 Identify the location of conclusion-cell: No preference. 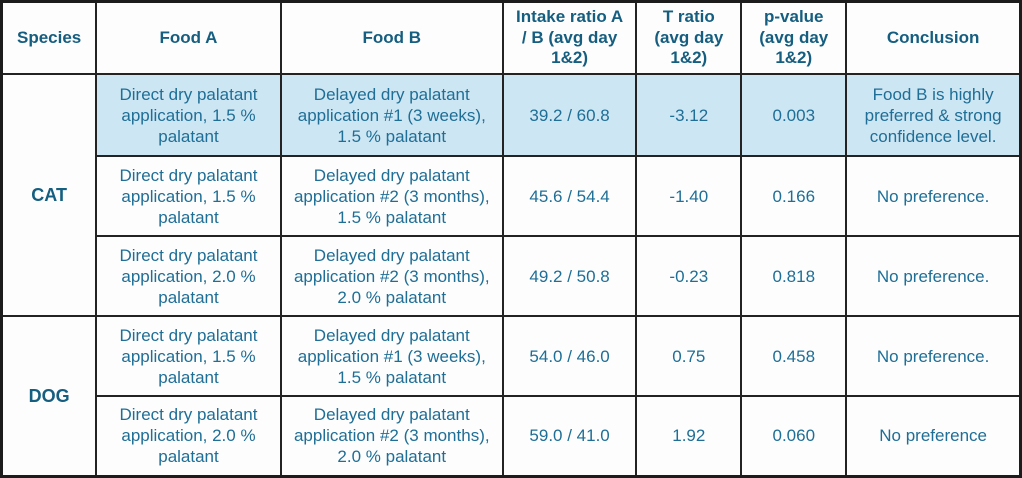
(933, 436).